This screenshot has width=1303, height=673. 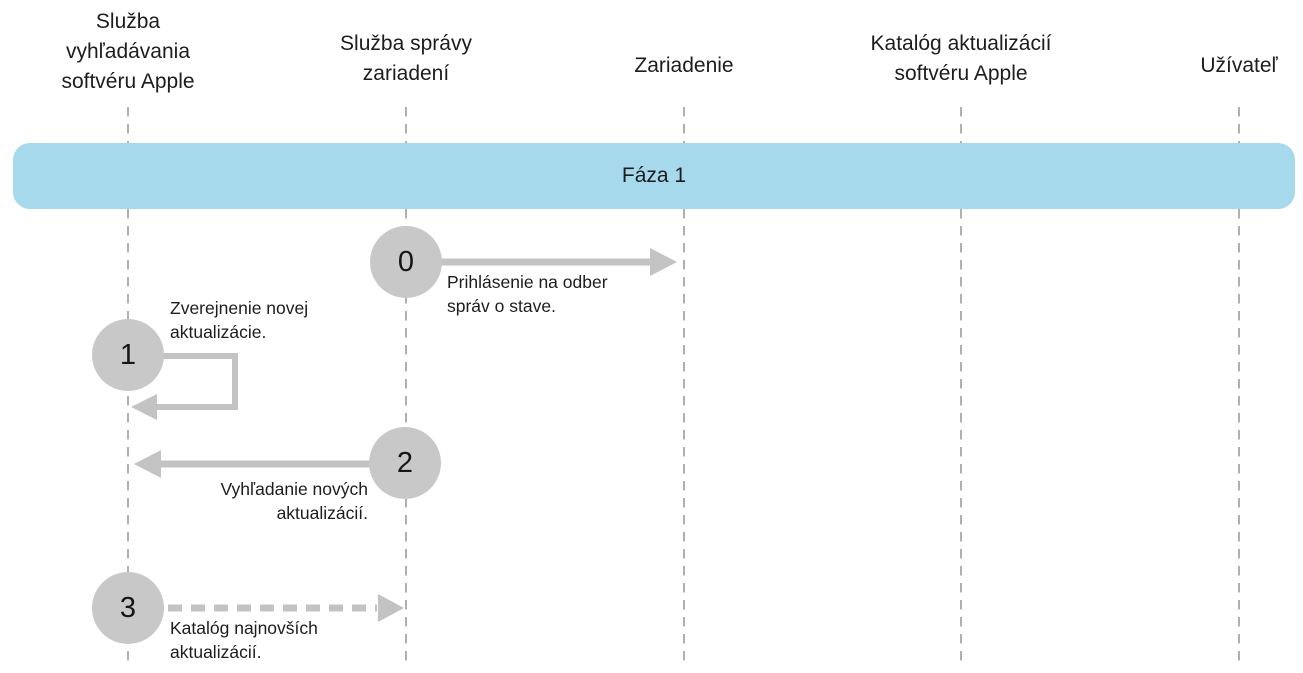 I want to click on phase-banner-label: Fáza 1, so click(x=654, y=175).